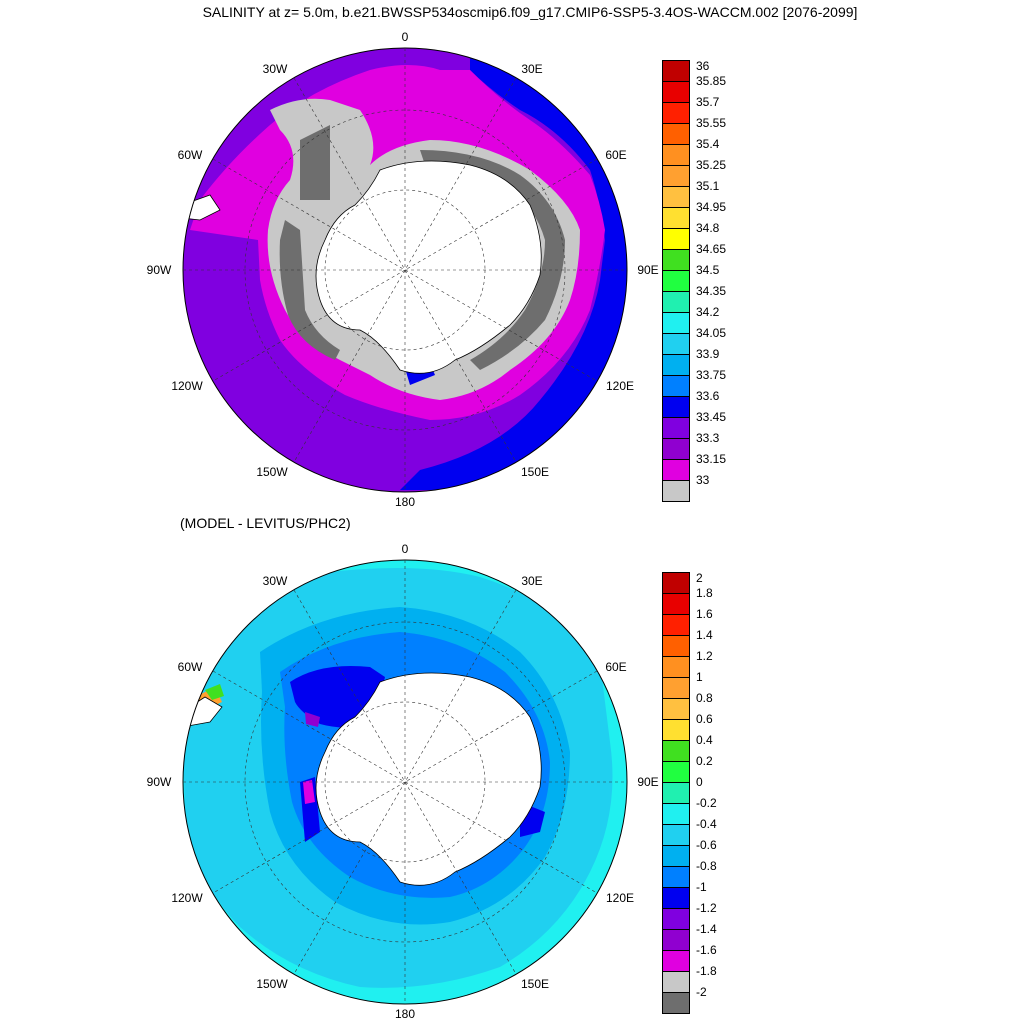 The width and height of the screenshot is (1024, 1024). Describe the element at coordinates (699, 677) in the screenshot. I see `colorbar-label: 1` at that location.